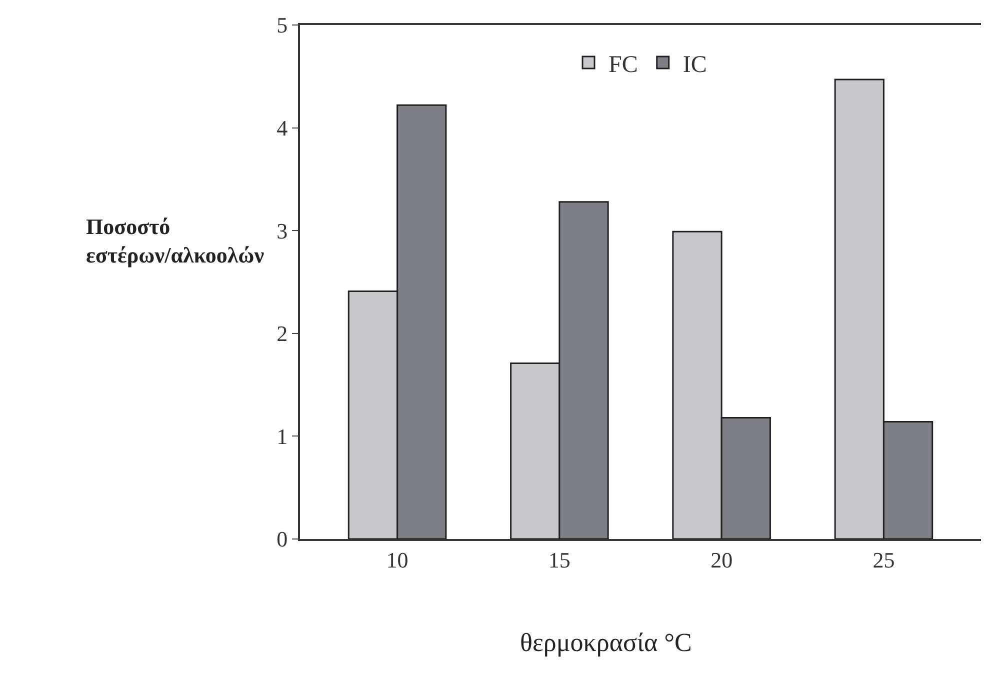  I want to click on x-axis-title: θερμοκρασία °C, so click(606, 642).